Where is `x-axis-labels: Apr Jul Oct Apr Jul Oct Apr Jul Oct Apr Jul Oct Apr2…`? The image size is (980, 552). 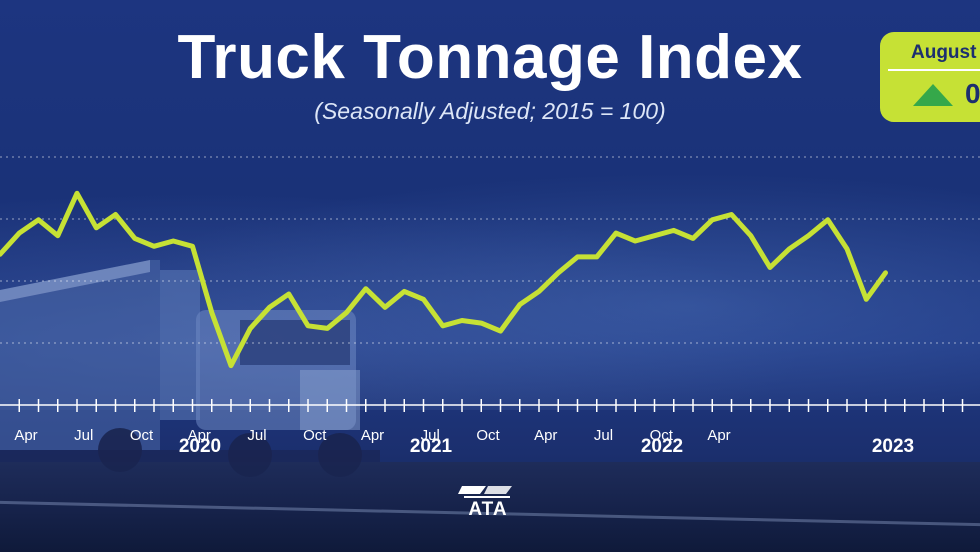 x-axis-labels: Apr Jul Oct Apr Jul Oct Apr Jul Oct Apr Jul Oct Apr2… is located at coordinates (464, 442).